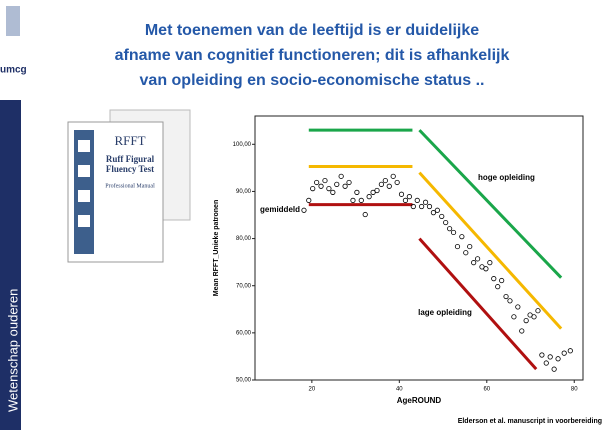 The height and width of the screenshot is (435, 612). Describe the element at coordinates (574, 390) in the screenshot. I see `x-tick-label: 80` at that location.